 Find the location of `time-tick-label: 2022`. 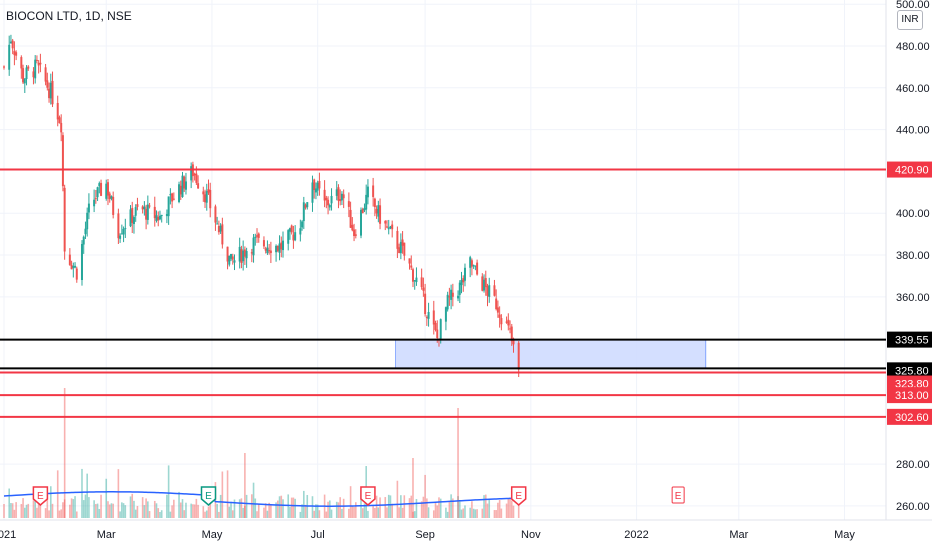

time-tick-label: 2022 is located at coordinates (636, 535).